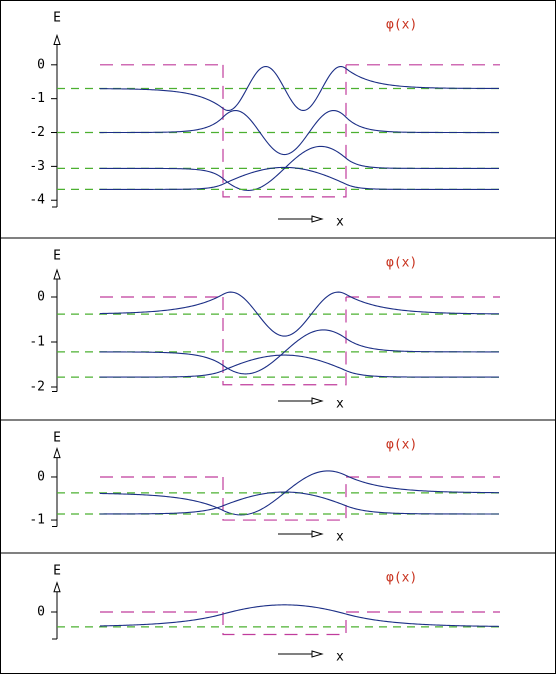 The width and height of the screenshot is (556, 674). What do you see at coordinates (37, 166) in the screenshot?
I see `y-tick-label: -3` at bounding box center [37, 166].